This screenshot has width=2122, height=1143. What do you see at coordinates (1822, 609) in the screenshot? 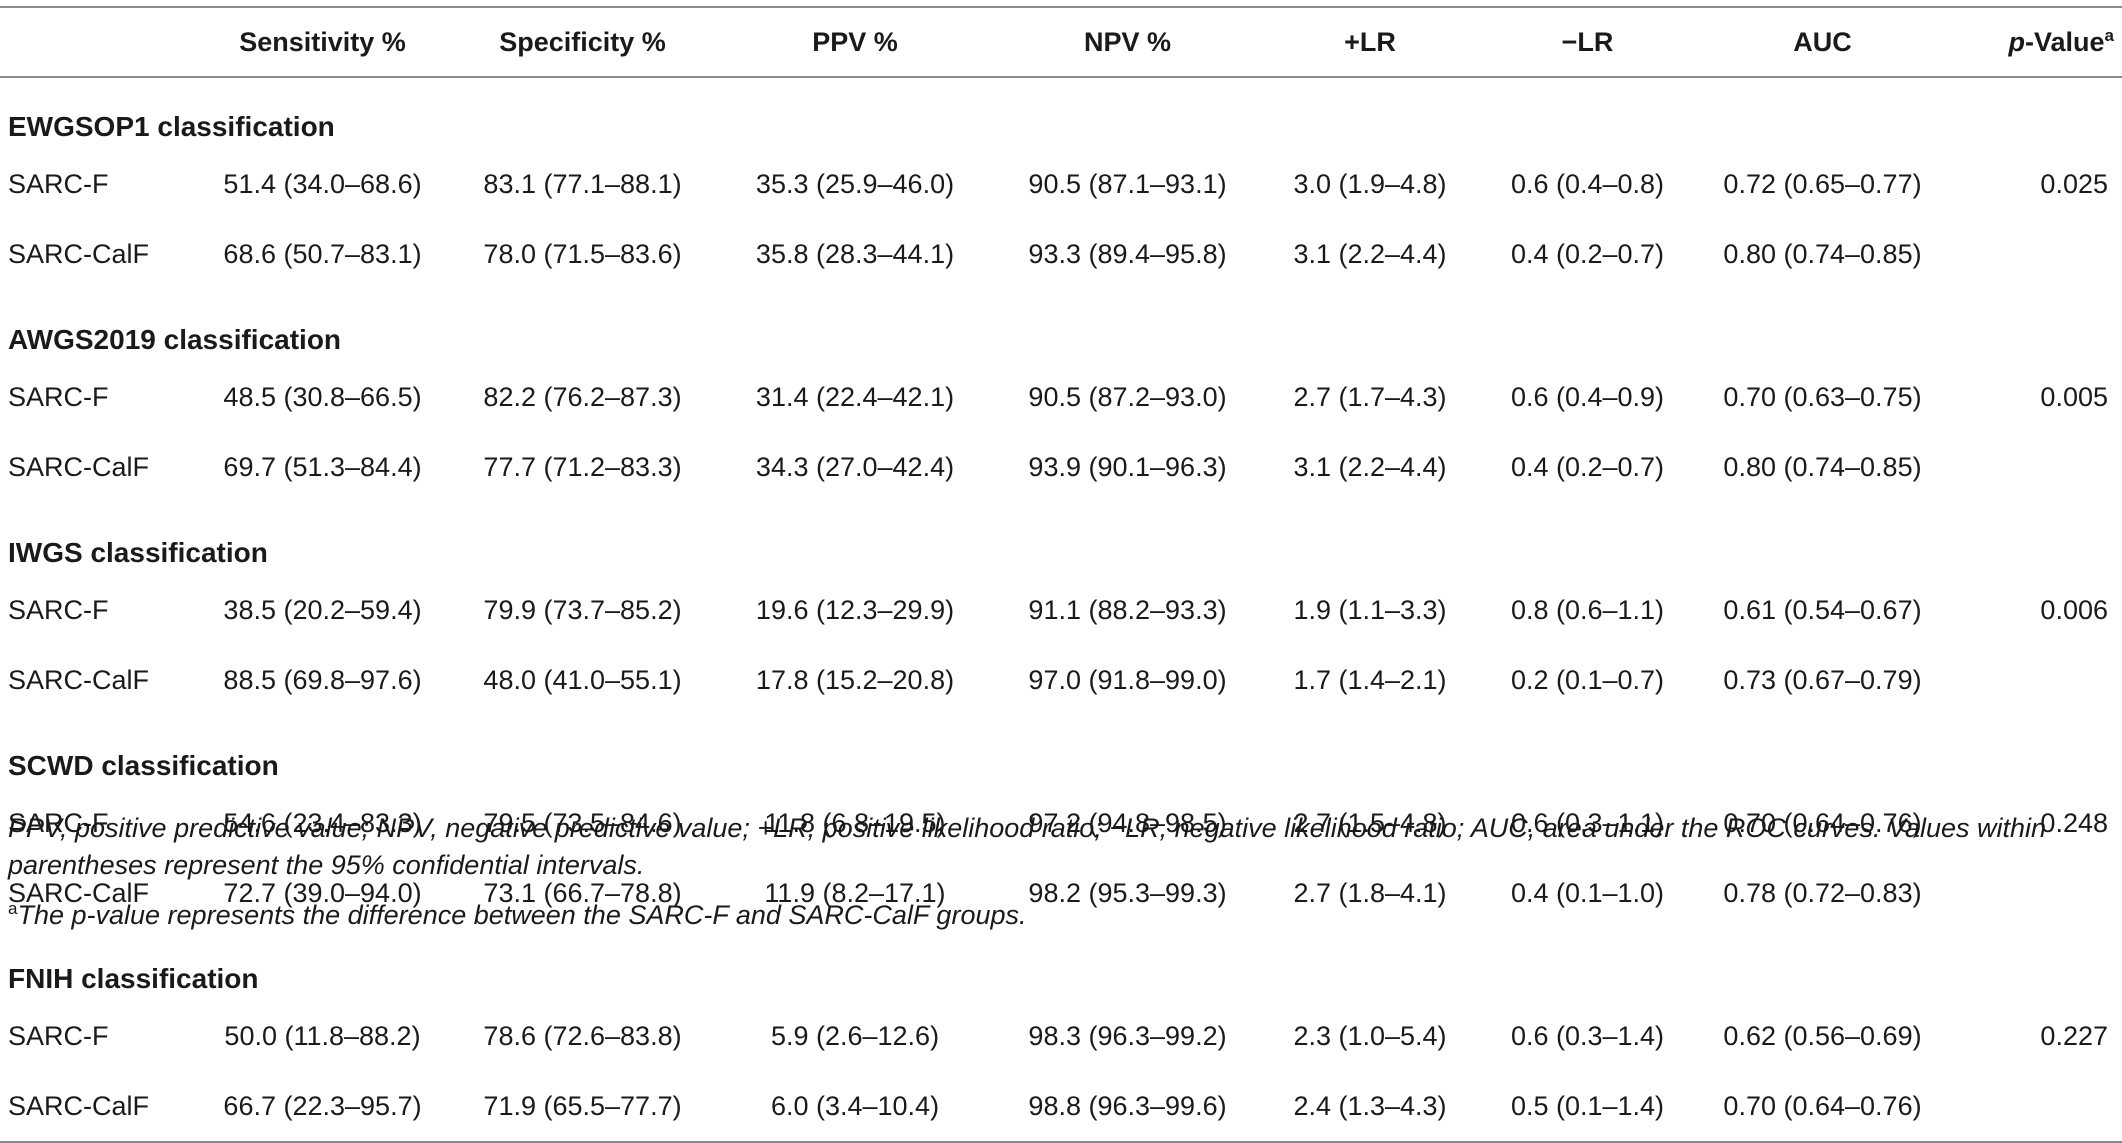
I see `cell-auc: 0.61 (0.54–0.67)` at bounding box center [1822, 609].